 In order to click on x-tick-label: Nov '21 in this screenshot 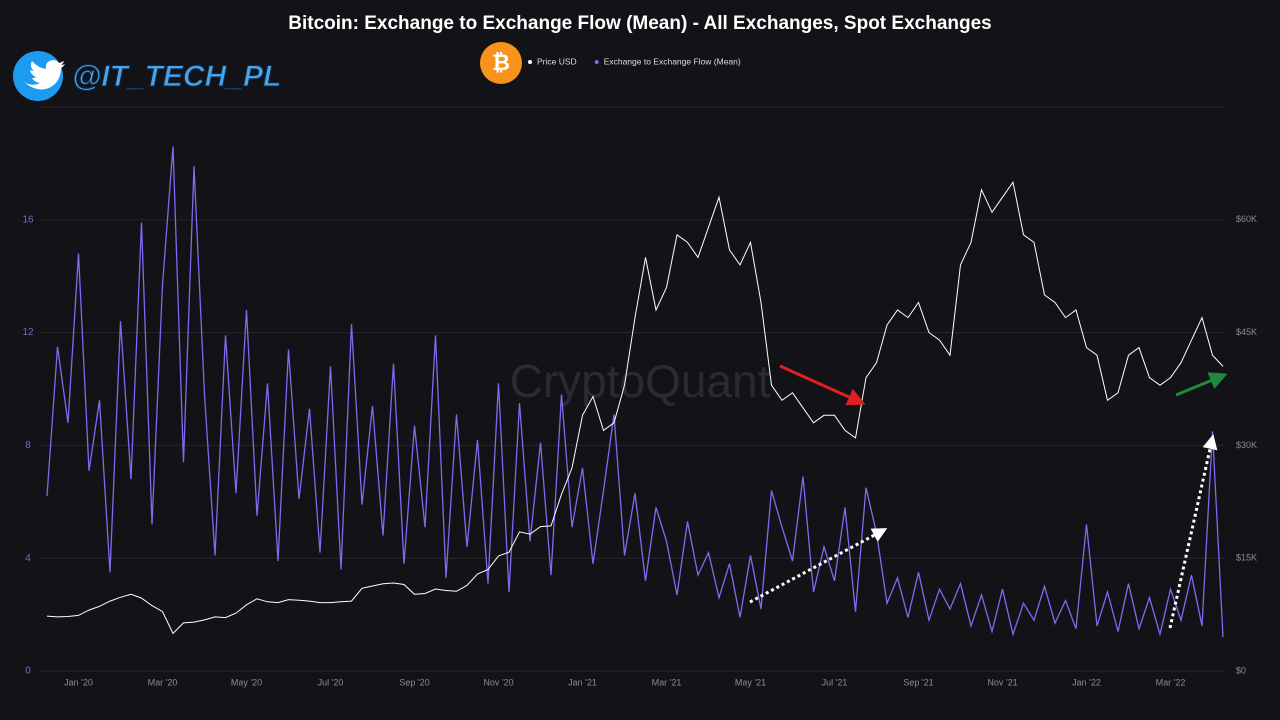, I will do `click(1002, 682)`.